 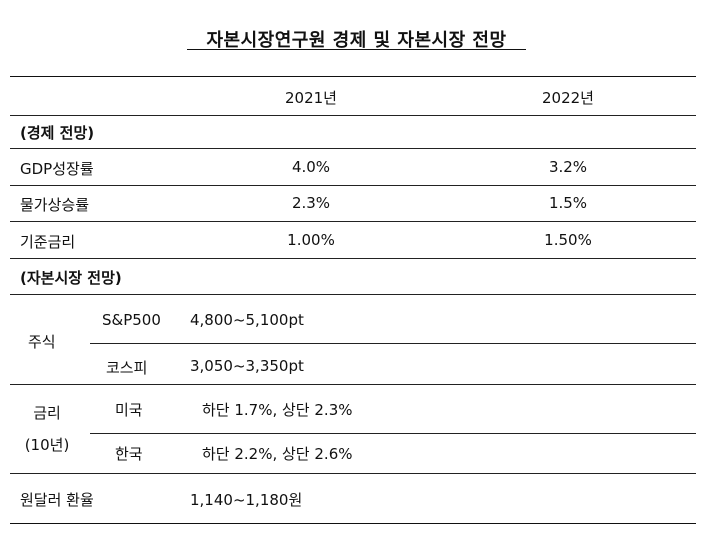 I want to click on gdp-2022: 3.2%, so click(x=568, y=167).